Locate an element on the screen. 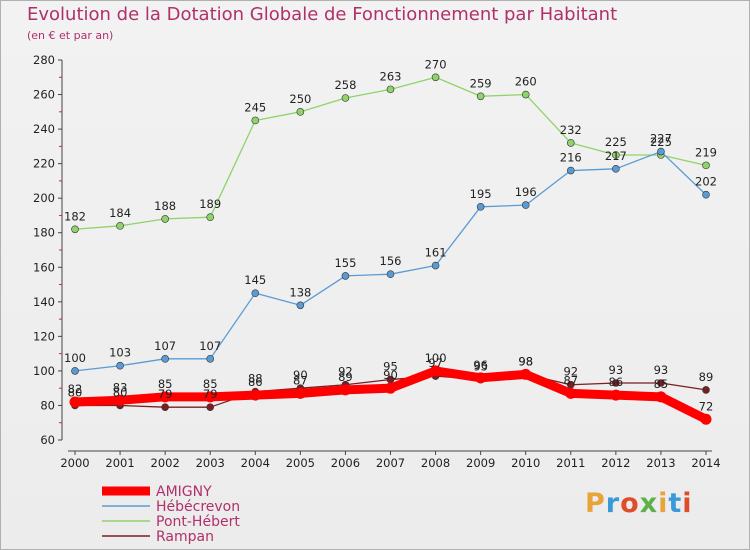  data-label-hebecrevon: 100 is located at coordinates (75, 358).